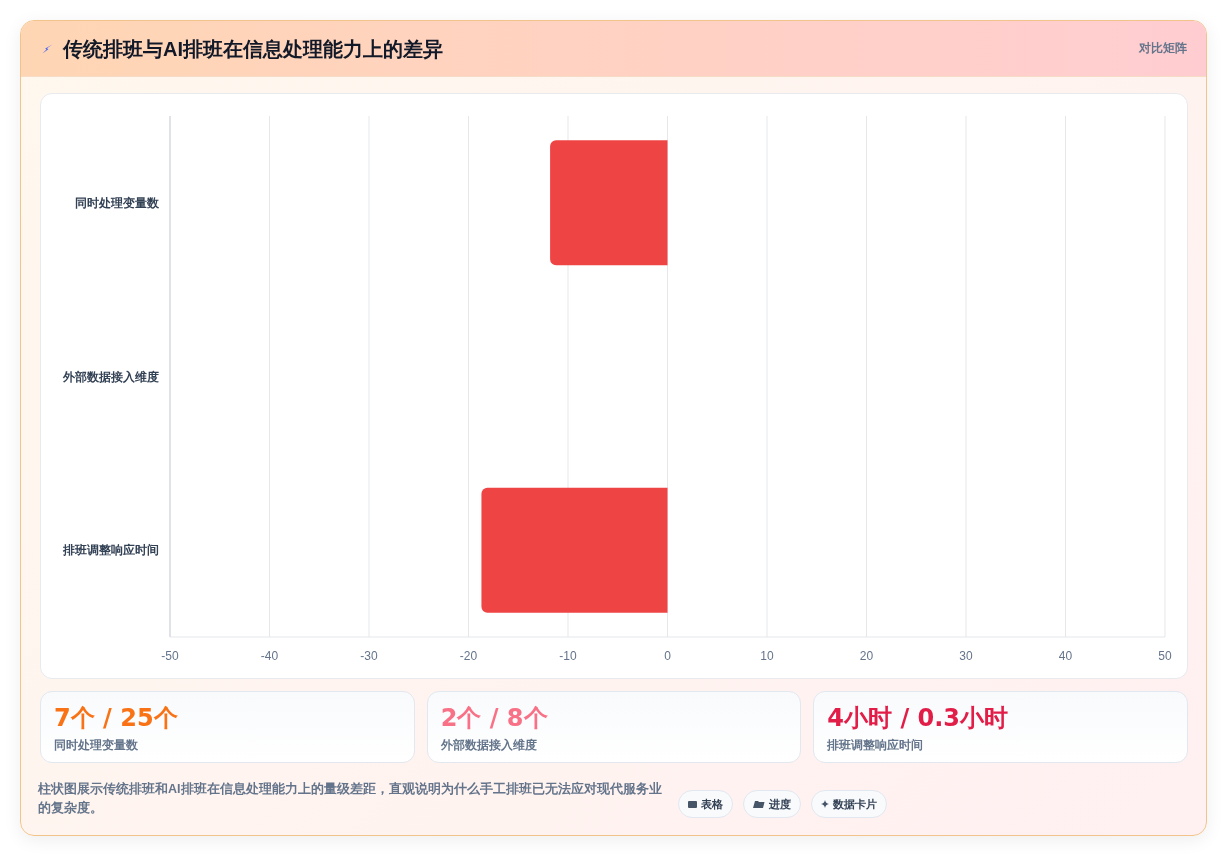  I want to click on y-tick-label: 排班调整响应时间, so click(110, 550).